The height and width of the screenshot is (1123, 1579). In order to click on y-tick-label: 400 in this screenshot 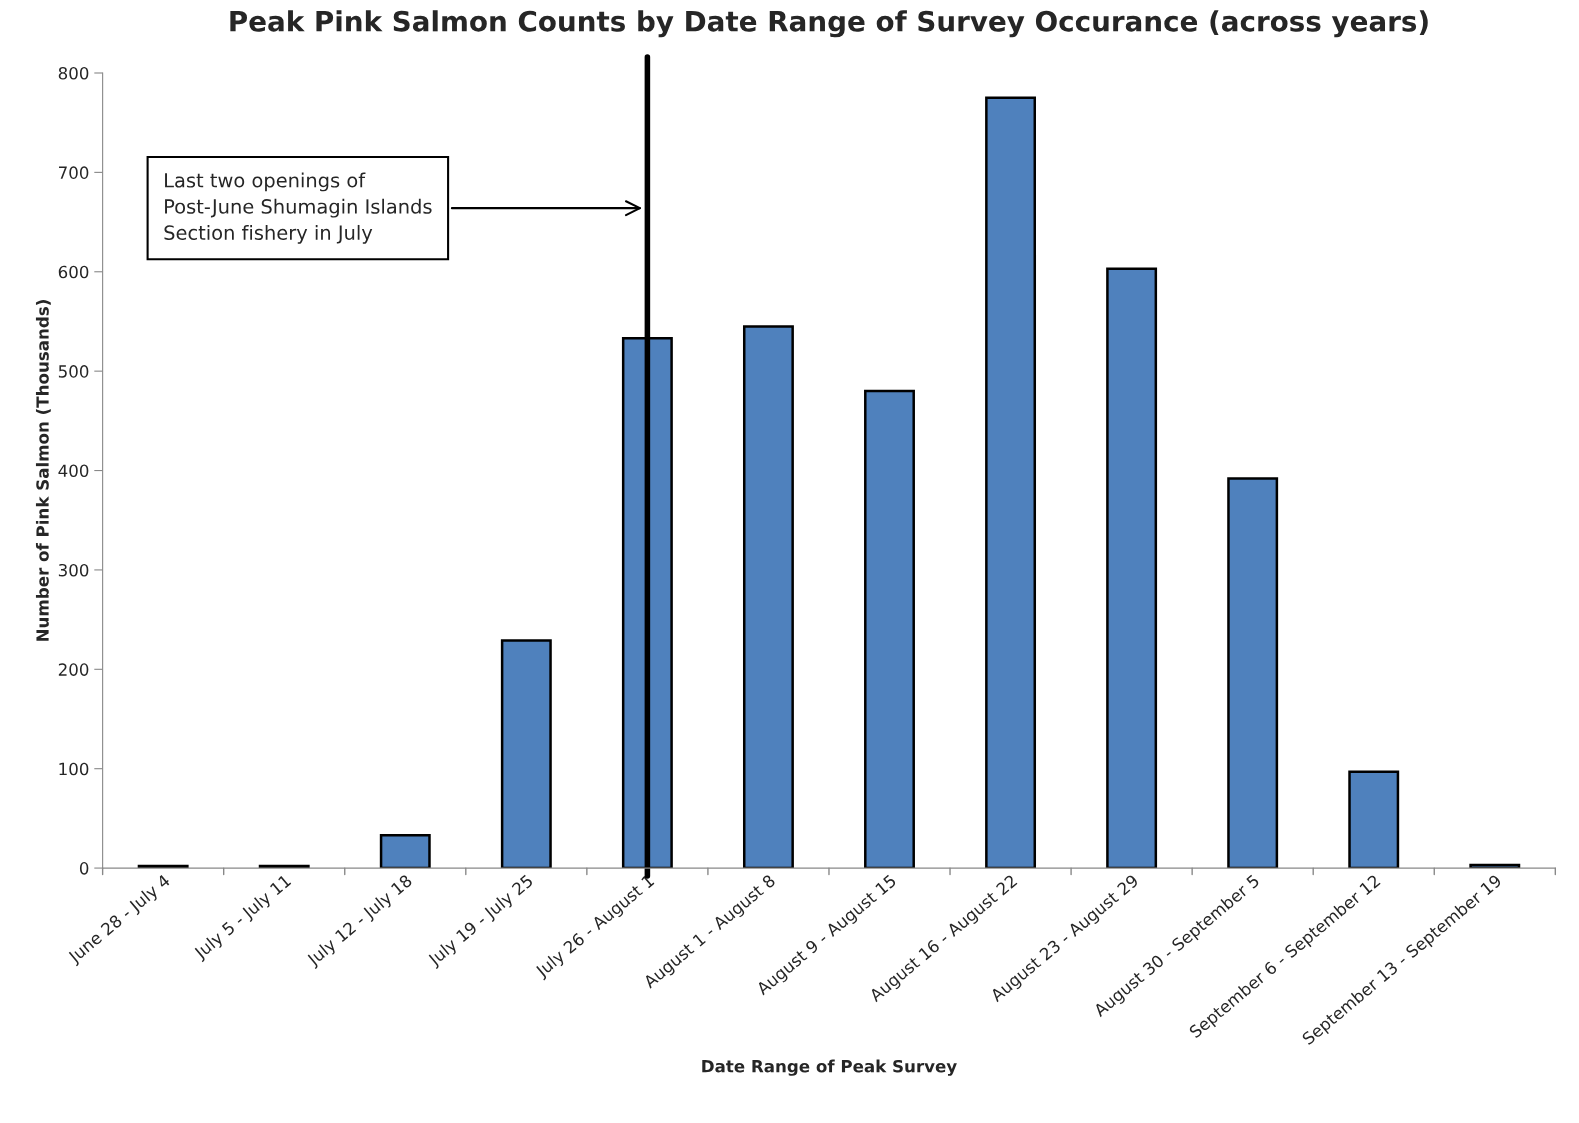, I will do `click(73, 471)`.